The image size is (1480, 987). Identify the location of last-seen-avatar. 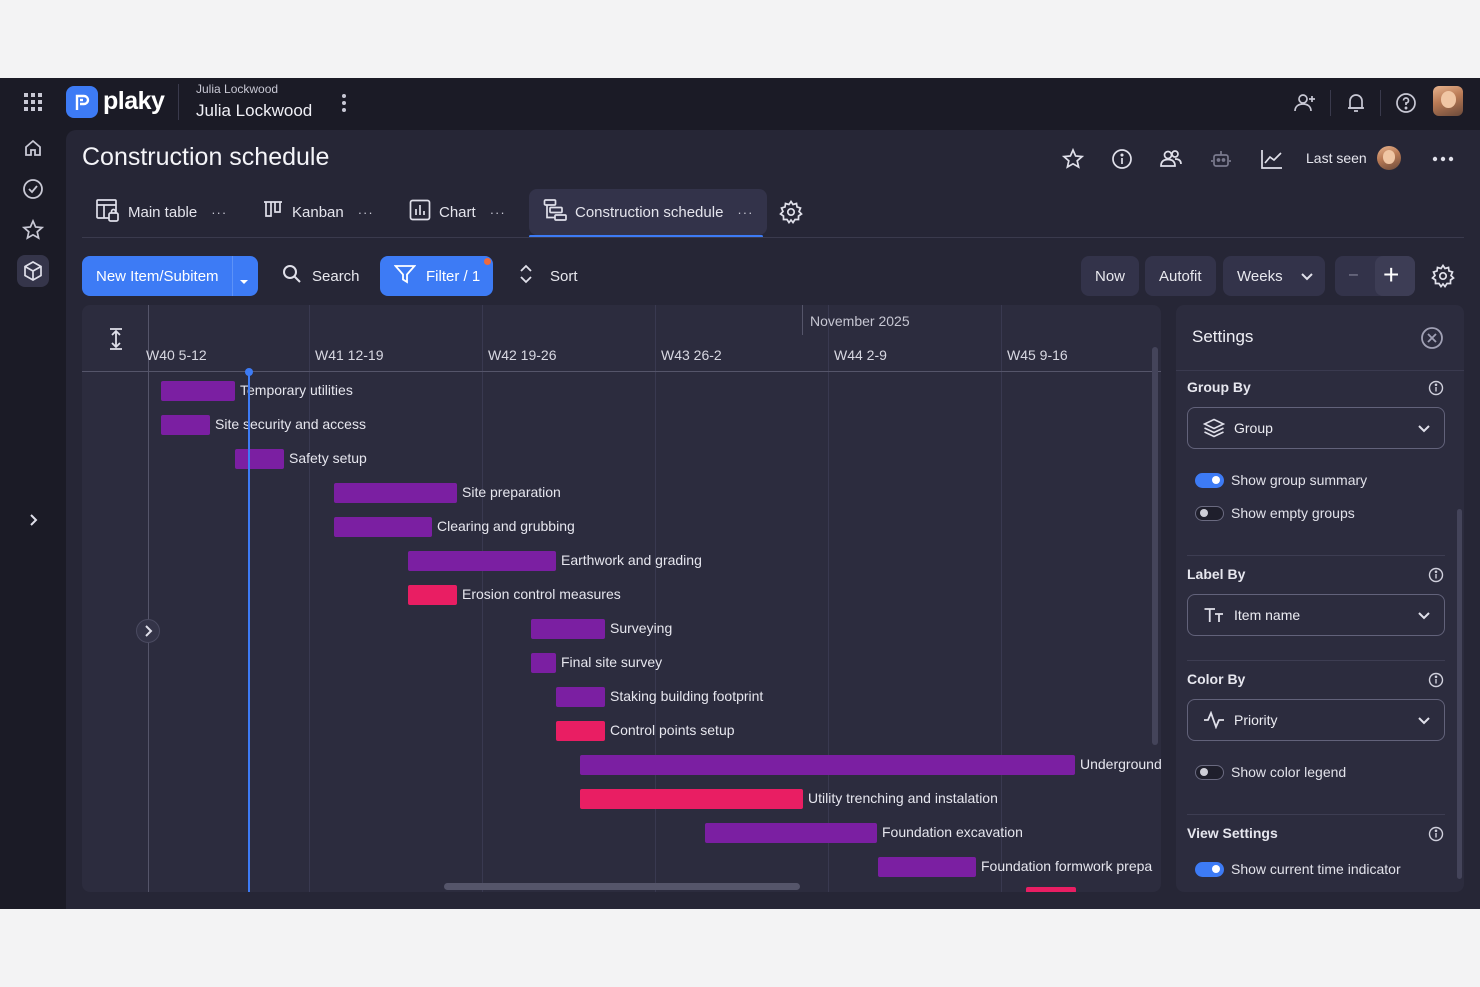
(1389, 158).